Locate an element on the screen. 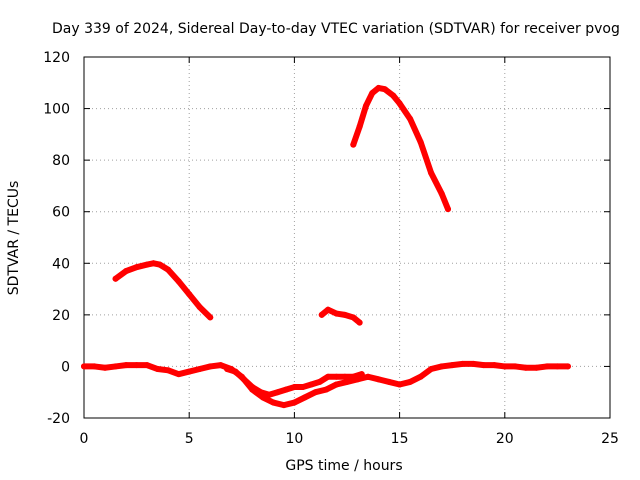  y-tick-label: 0 is located at coordinates (65, 367).